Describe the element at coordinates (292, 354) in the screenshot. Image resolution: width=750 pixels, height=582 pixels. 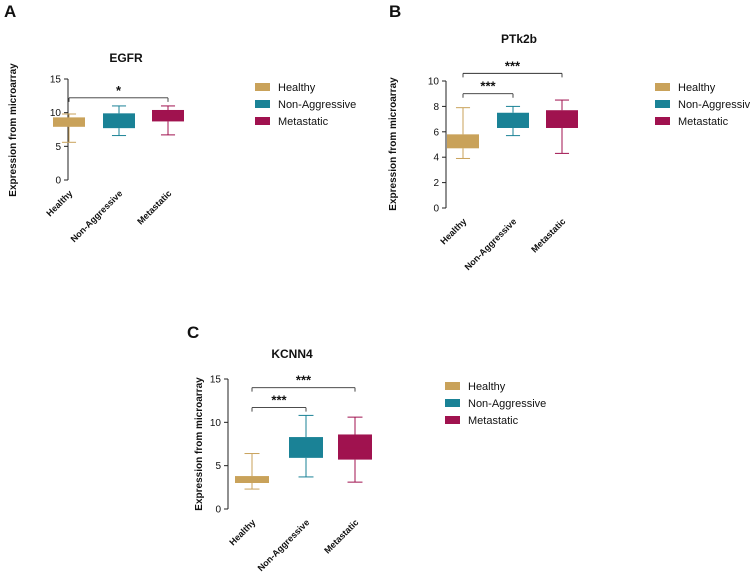
I see `chart-title: KCNN4` at that location.